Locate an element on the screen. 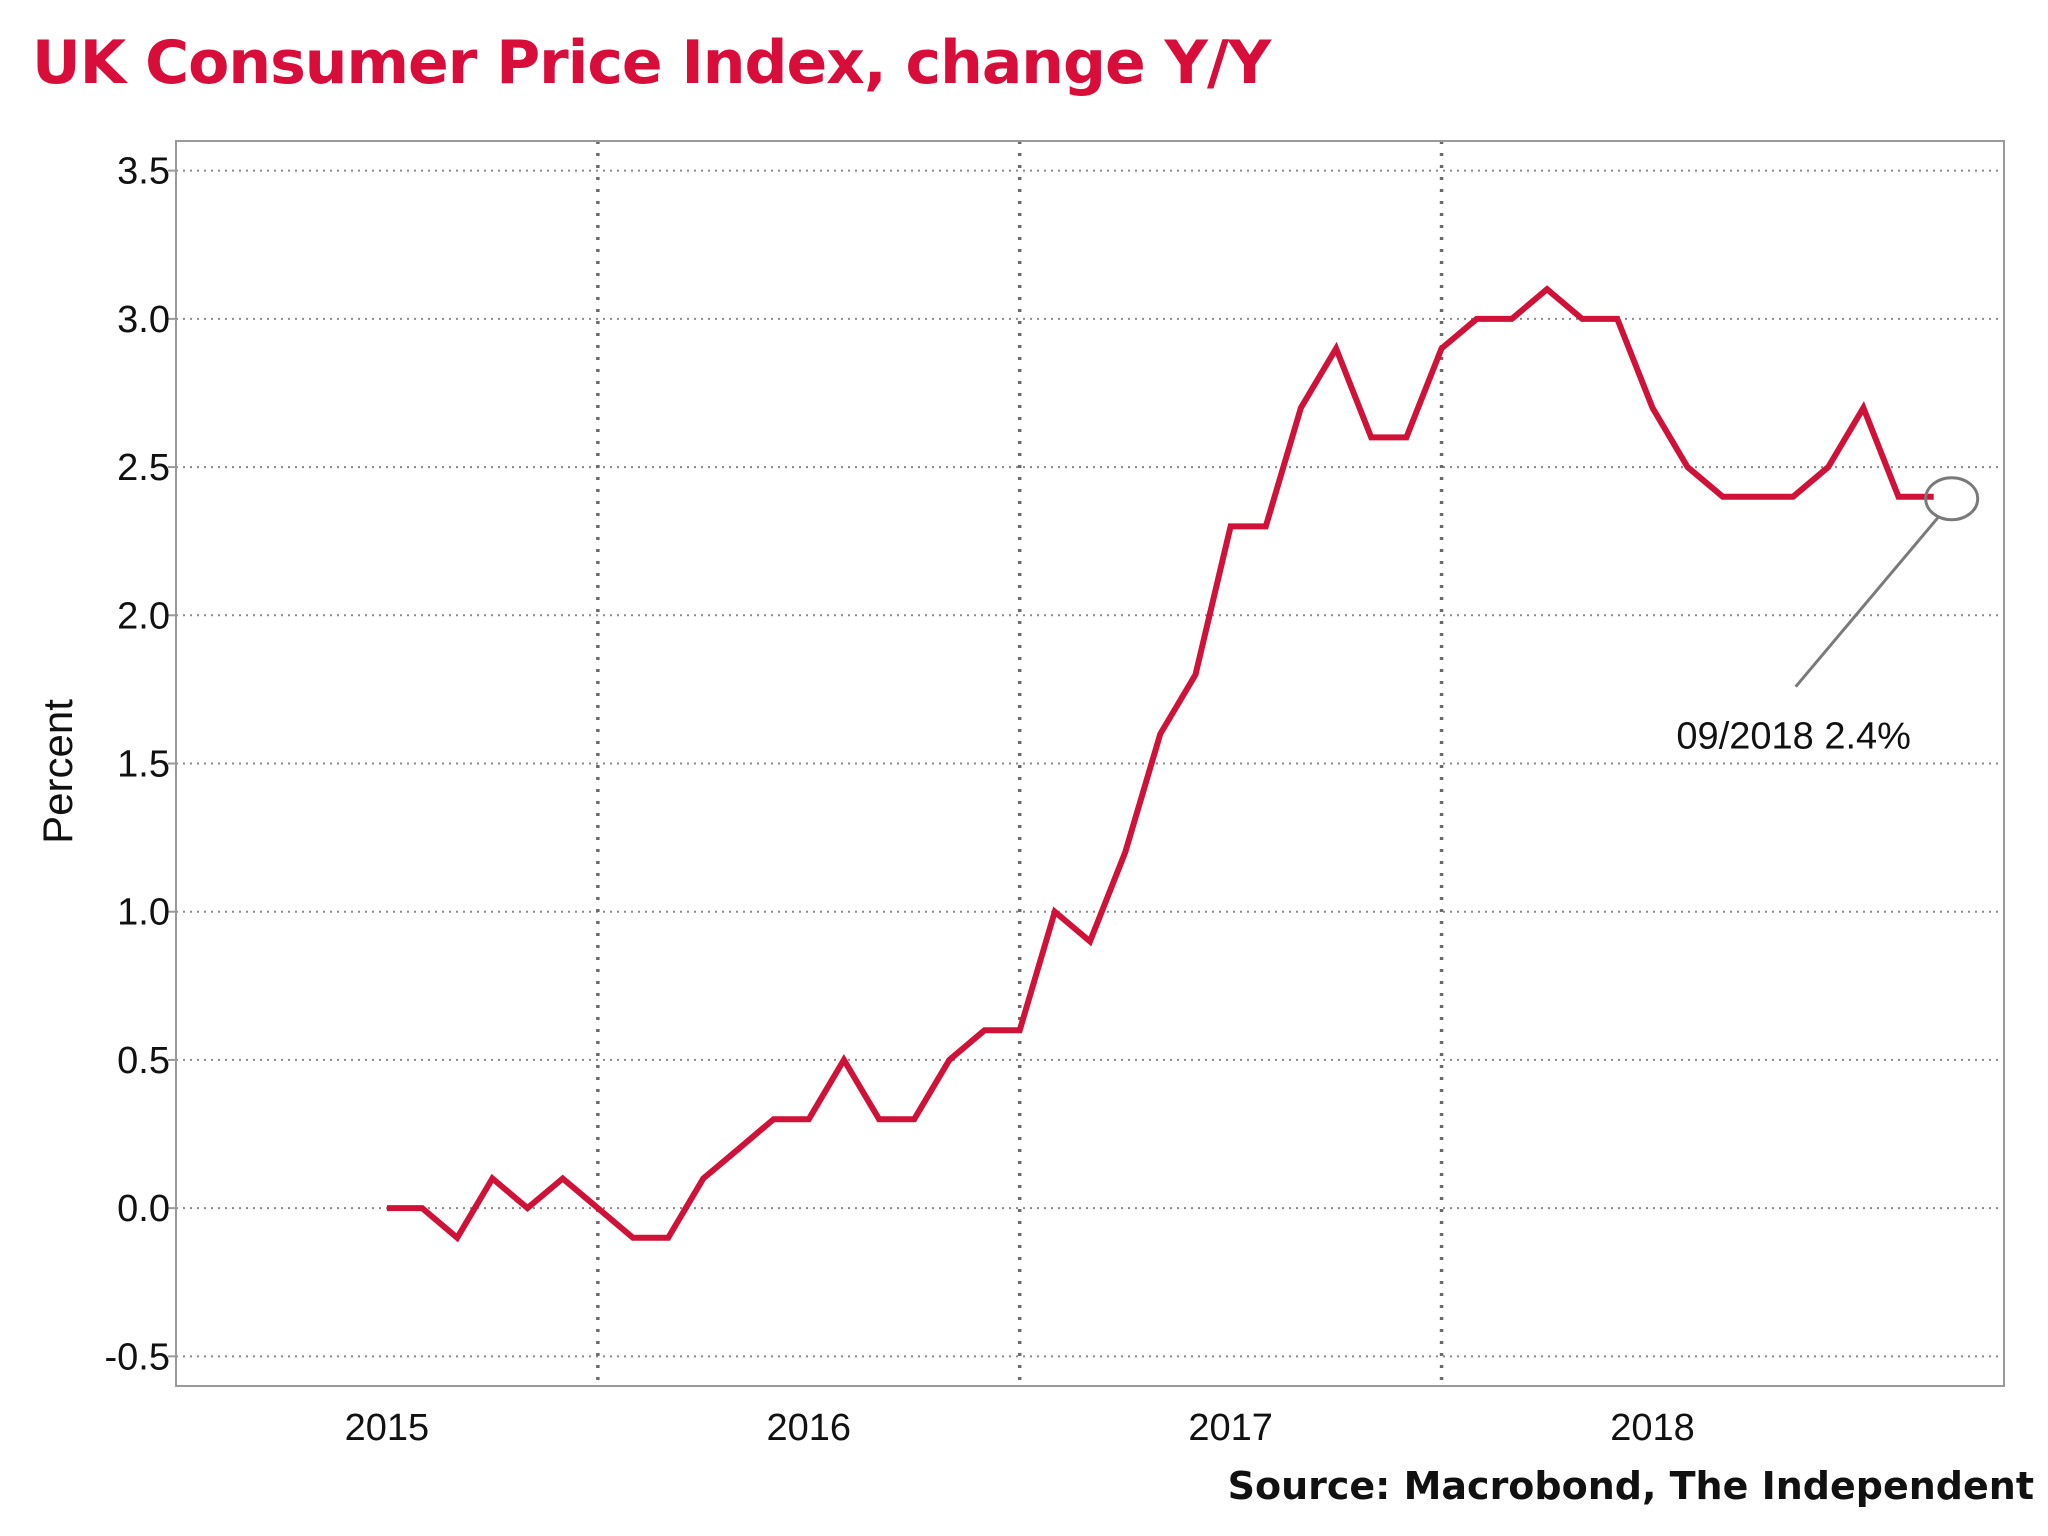  y-tick-label: 3.0 is located at coordinates (143, 320).